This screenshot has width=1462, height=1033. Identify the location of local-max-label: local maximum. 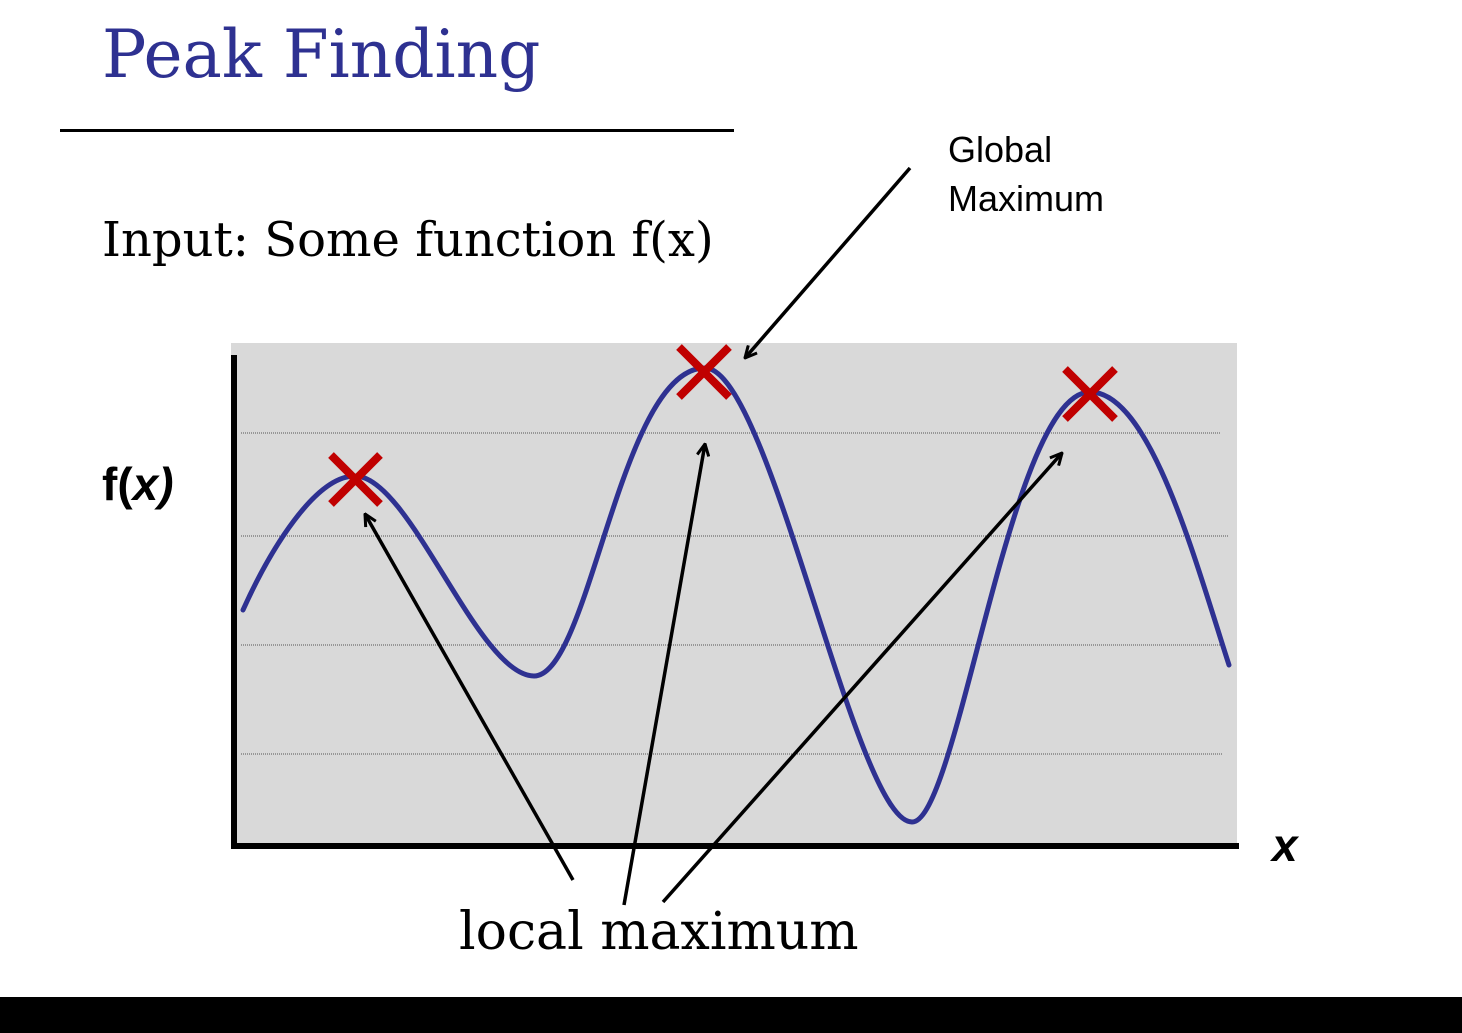
(659, 932).